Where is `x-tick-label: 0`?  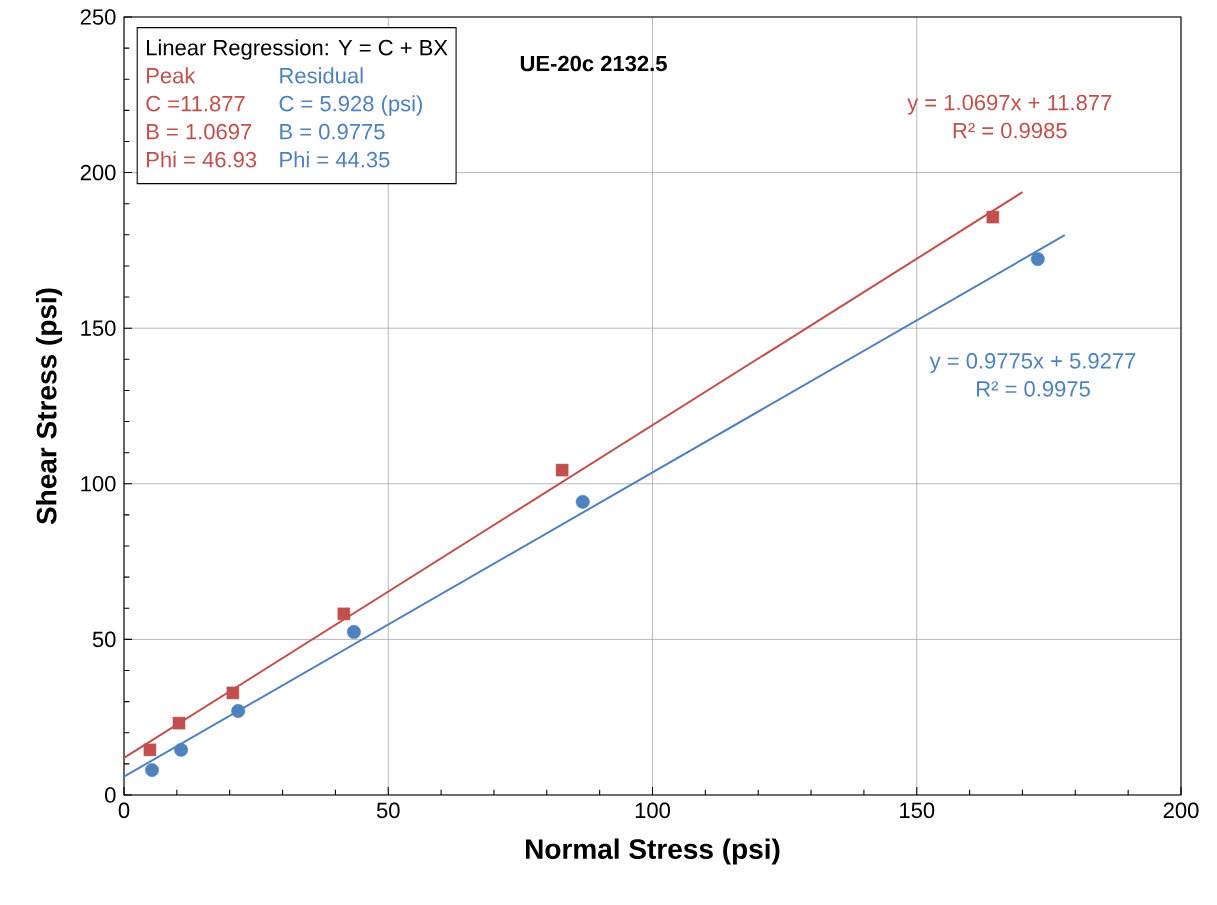 x-tick-label: 0 is located at coordinates (124, 810).